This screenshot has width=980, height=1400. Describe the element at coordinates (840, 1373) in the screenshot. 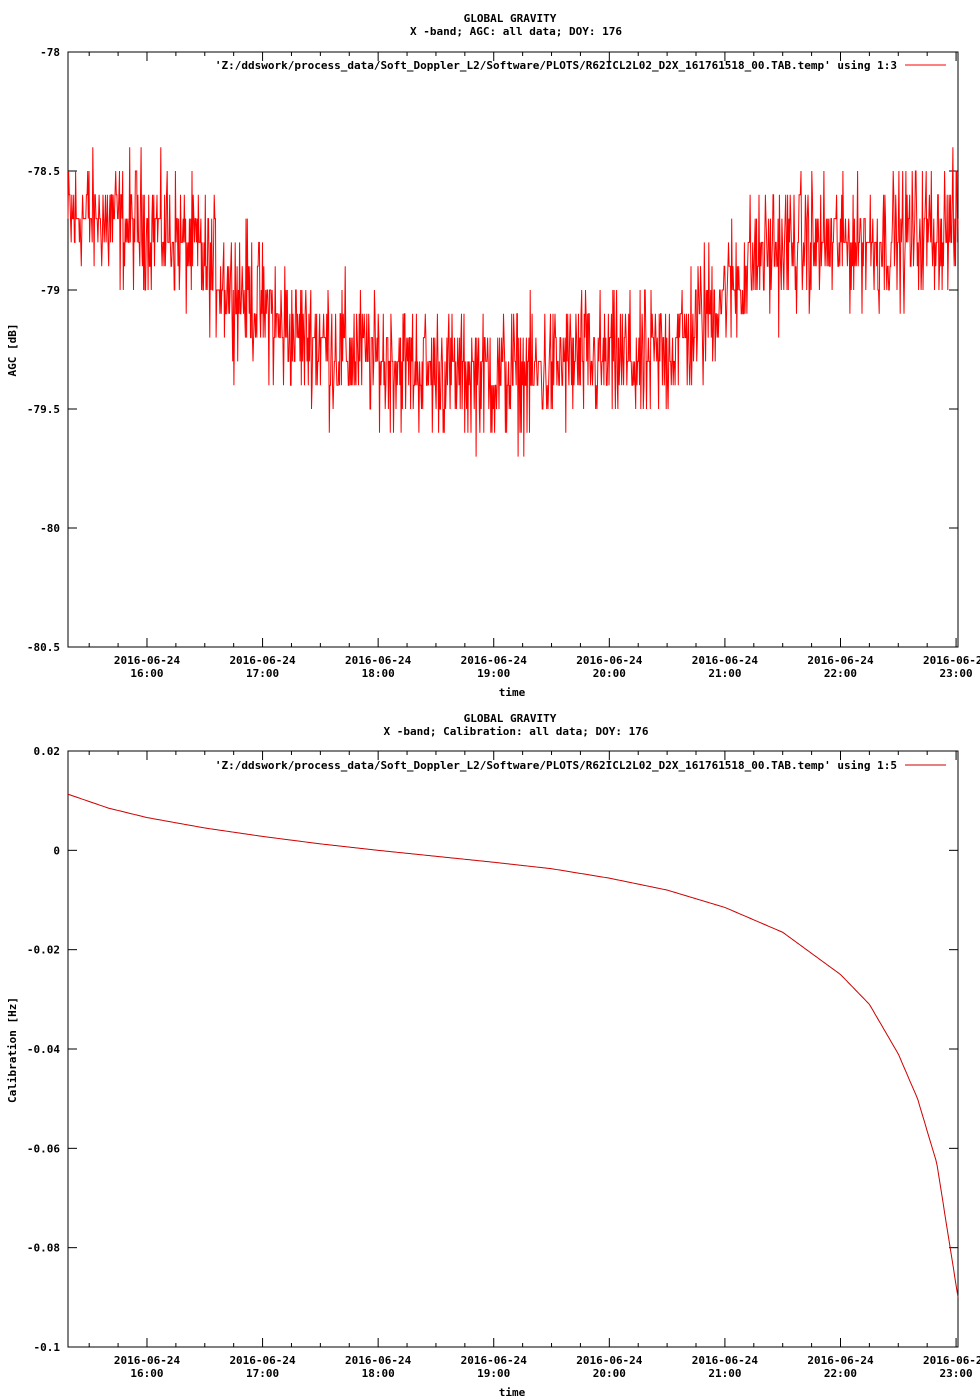

I see `calibration-xtick-label-time: 22:00` at that location.